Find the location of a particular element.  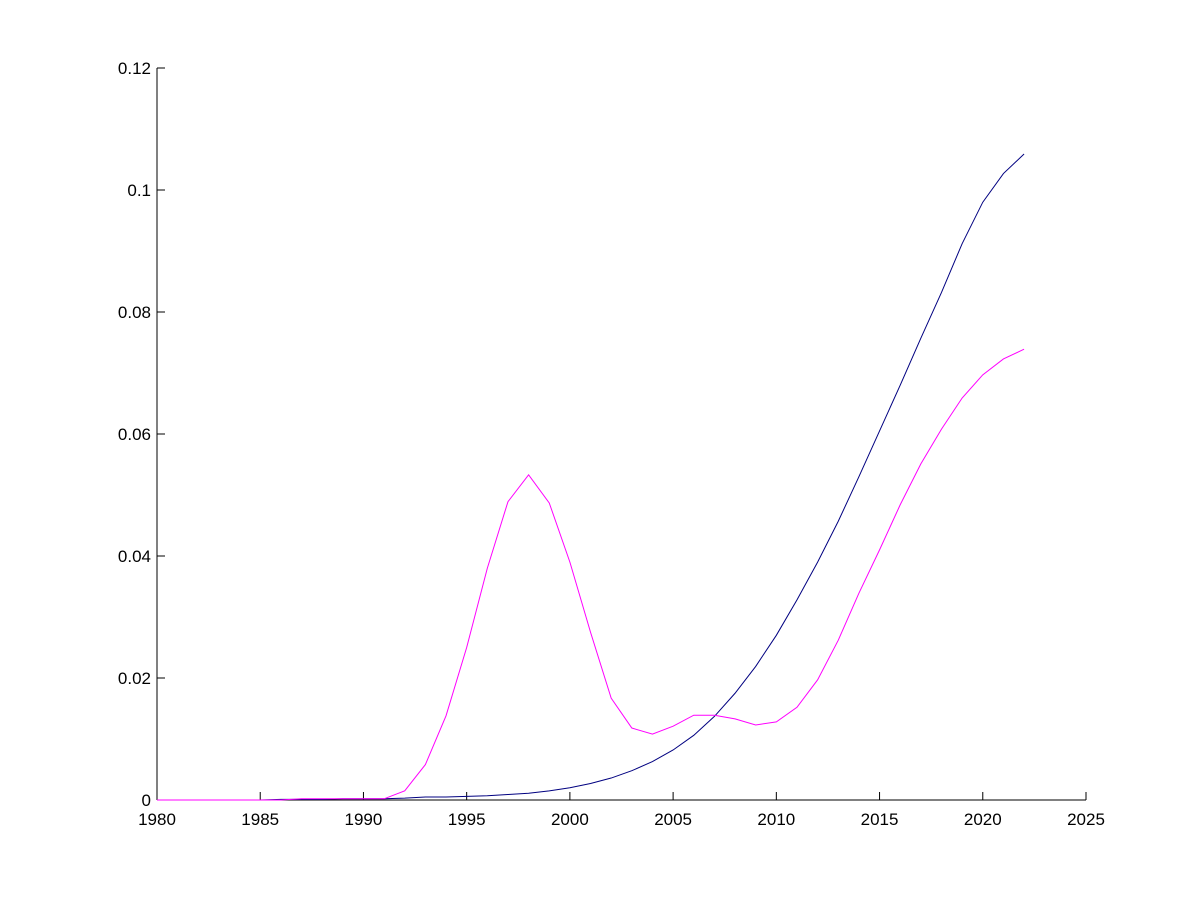

x-tick-label: 2000 is located at coordinates (570, 819).